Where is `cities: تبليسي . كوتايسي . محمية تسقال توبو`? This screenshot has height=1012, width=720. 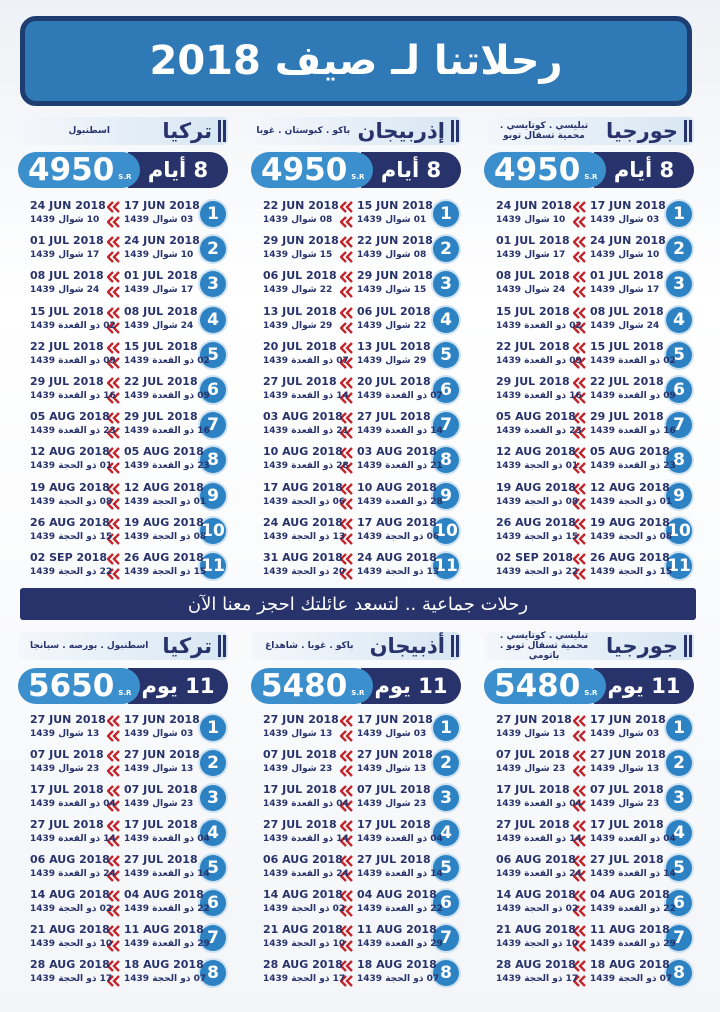
cities: تبليسي . كوتايسي . محمية تسقال توبو is located at coordinates (544, 131).